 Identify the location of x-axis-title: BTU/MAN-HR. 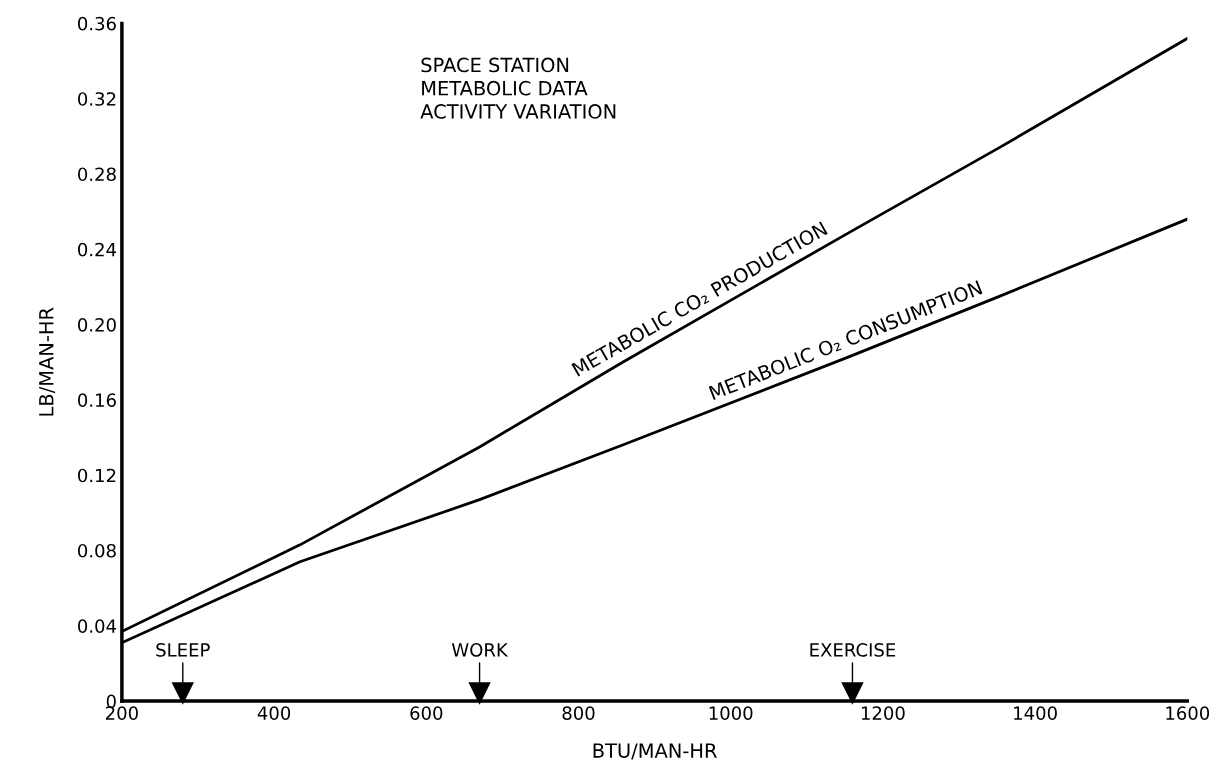
(655, 751).